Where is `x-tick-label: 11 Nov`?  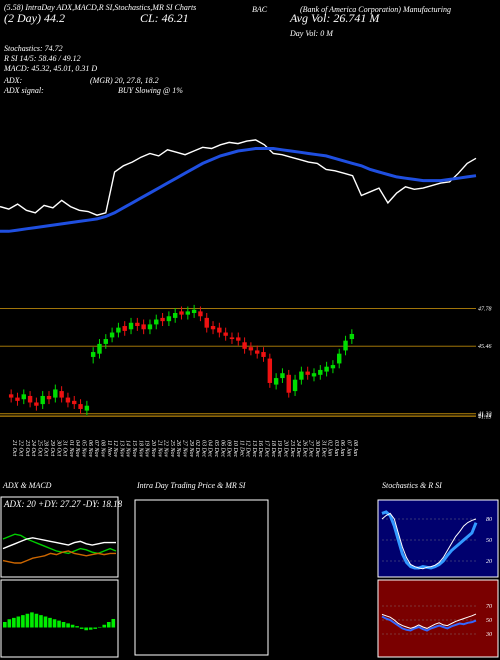 x-tick-label: 11 Nov is located at coordinates (109, 448).